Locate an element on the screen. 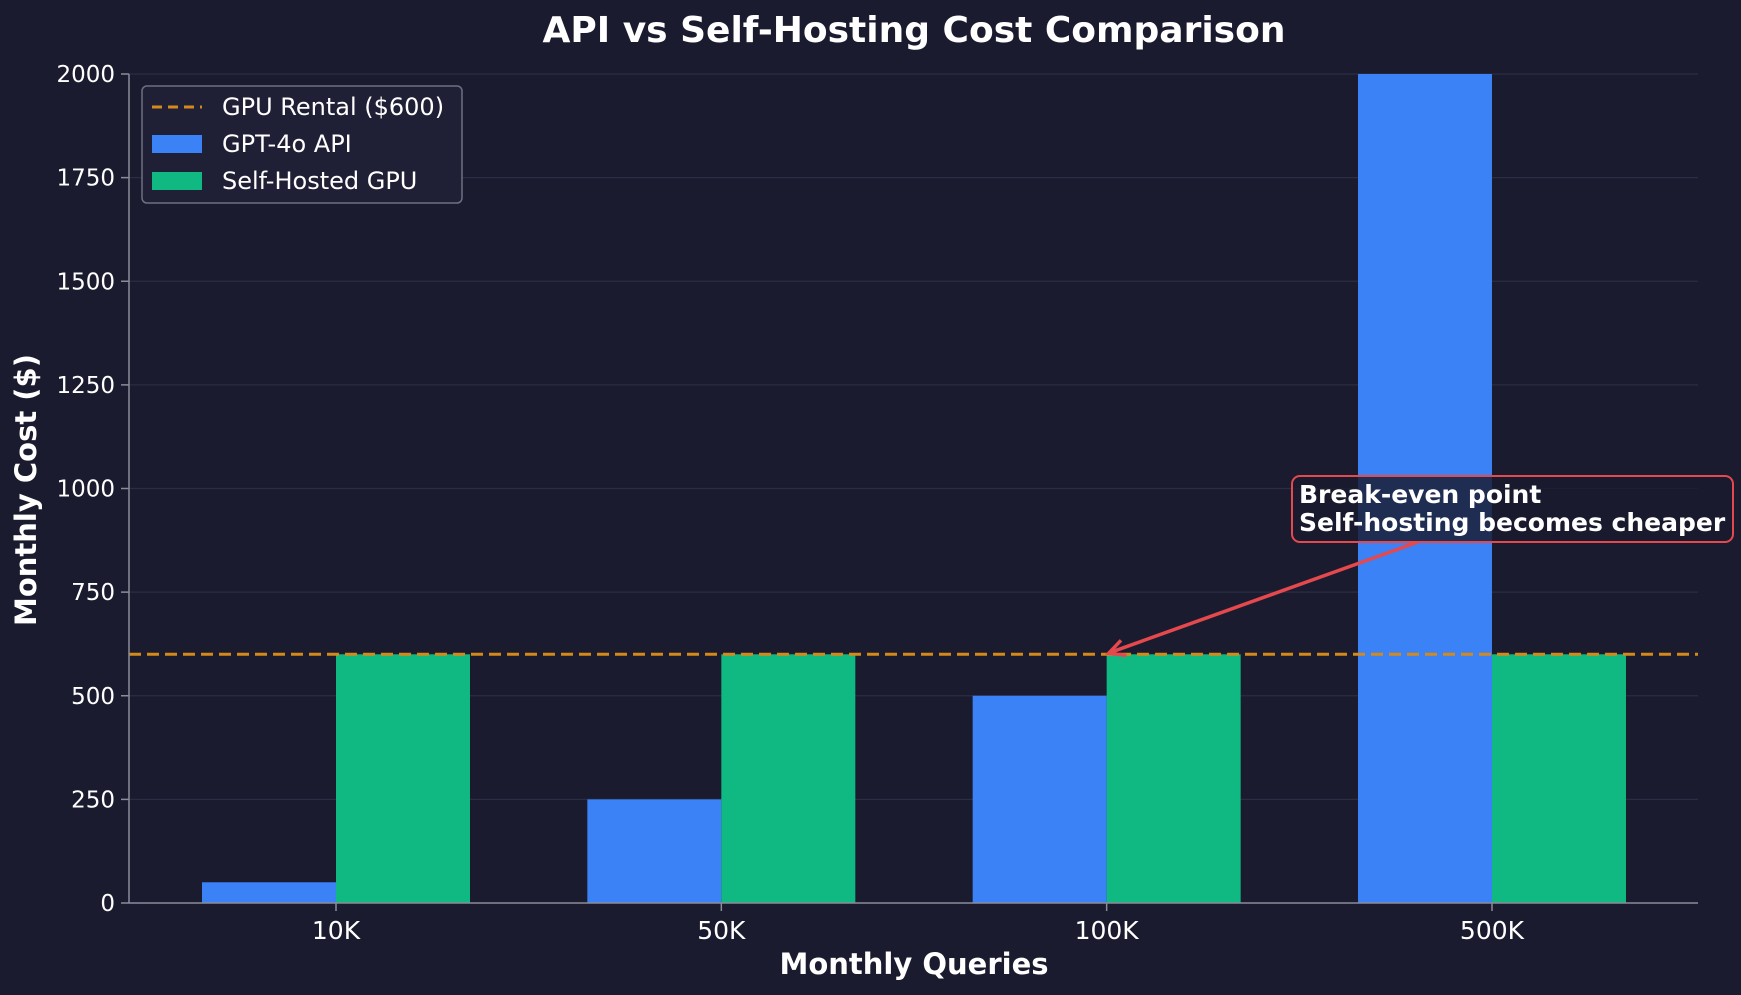 The image size is (1741, 995). legend-api-swatch is located at coordinates (177, 144).